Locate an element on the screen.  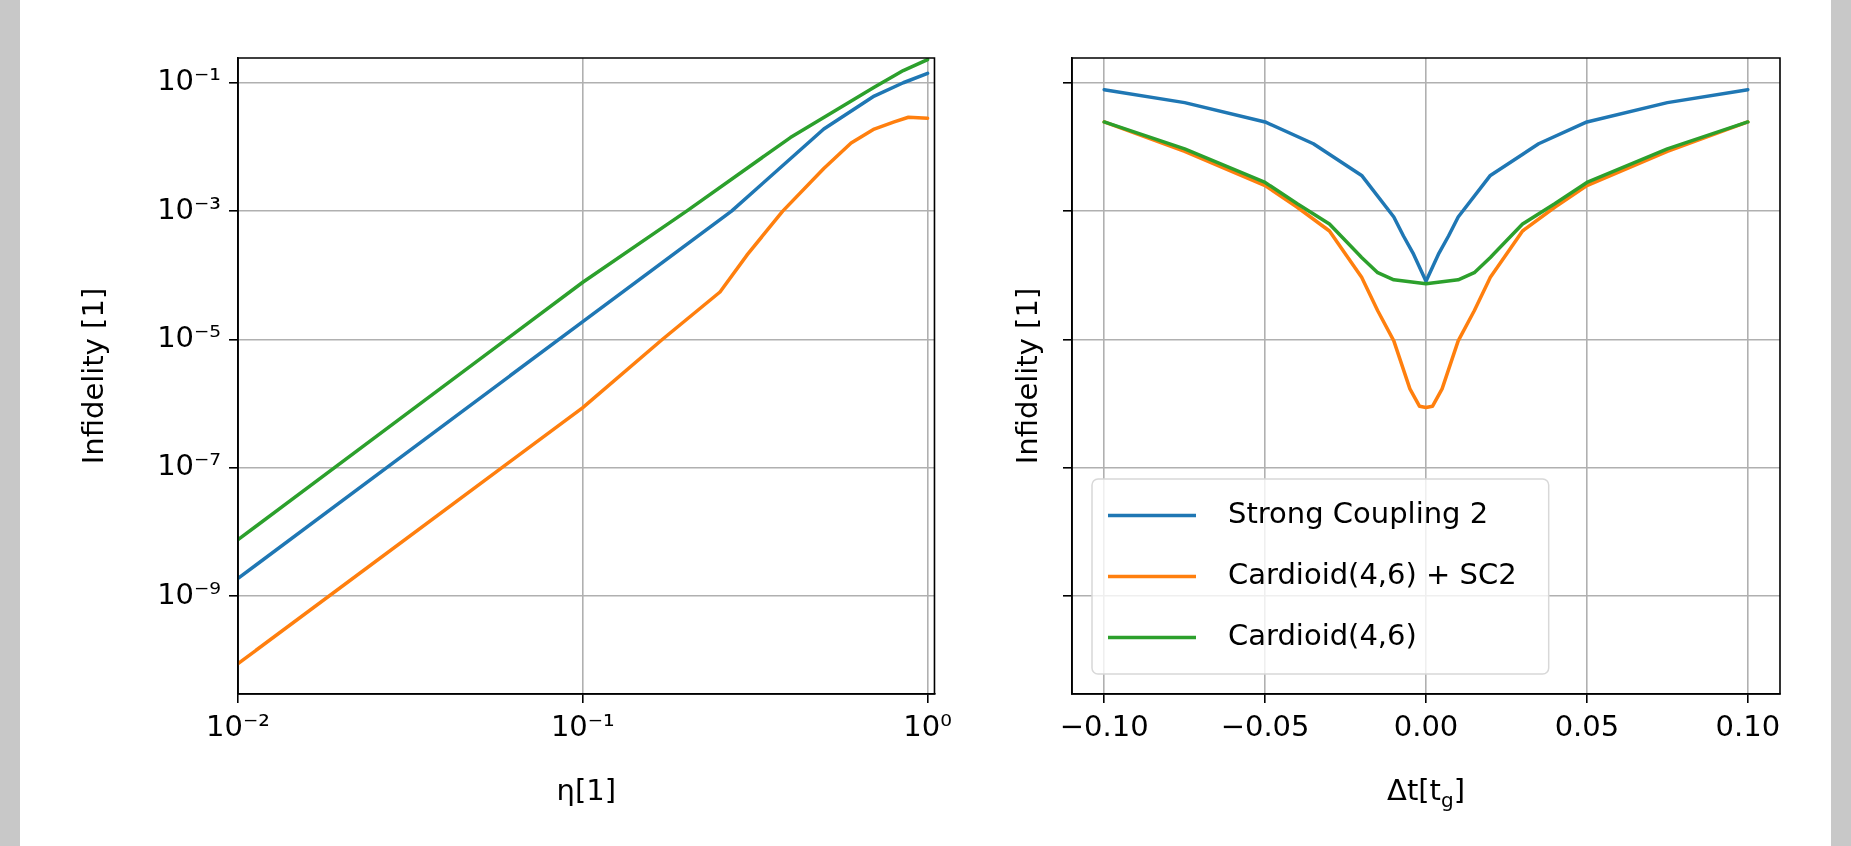
legend-label: Cardioid(4,6) is located at coordinates (1322, 635).